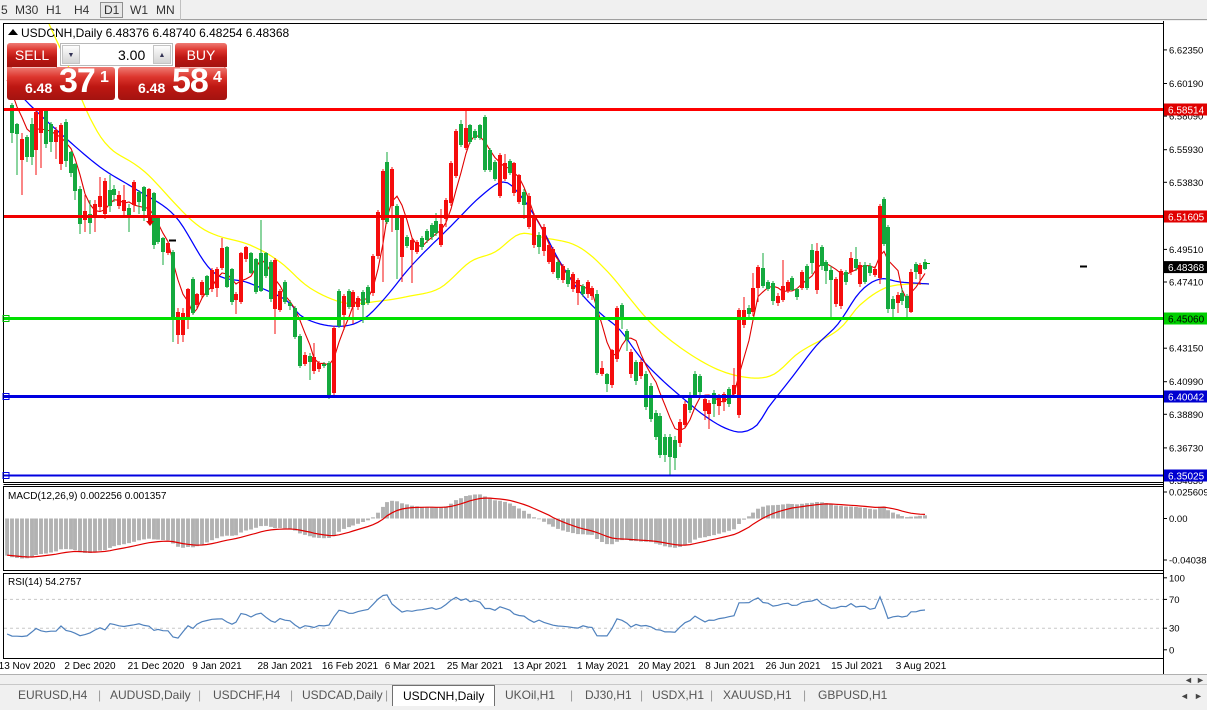 The image size is (1207, 710). Describe the element at coordinates (1186, 150) in the screenshot. I see `svg-text: 6.55930` at that location.